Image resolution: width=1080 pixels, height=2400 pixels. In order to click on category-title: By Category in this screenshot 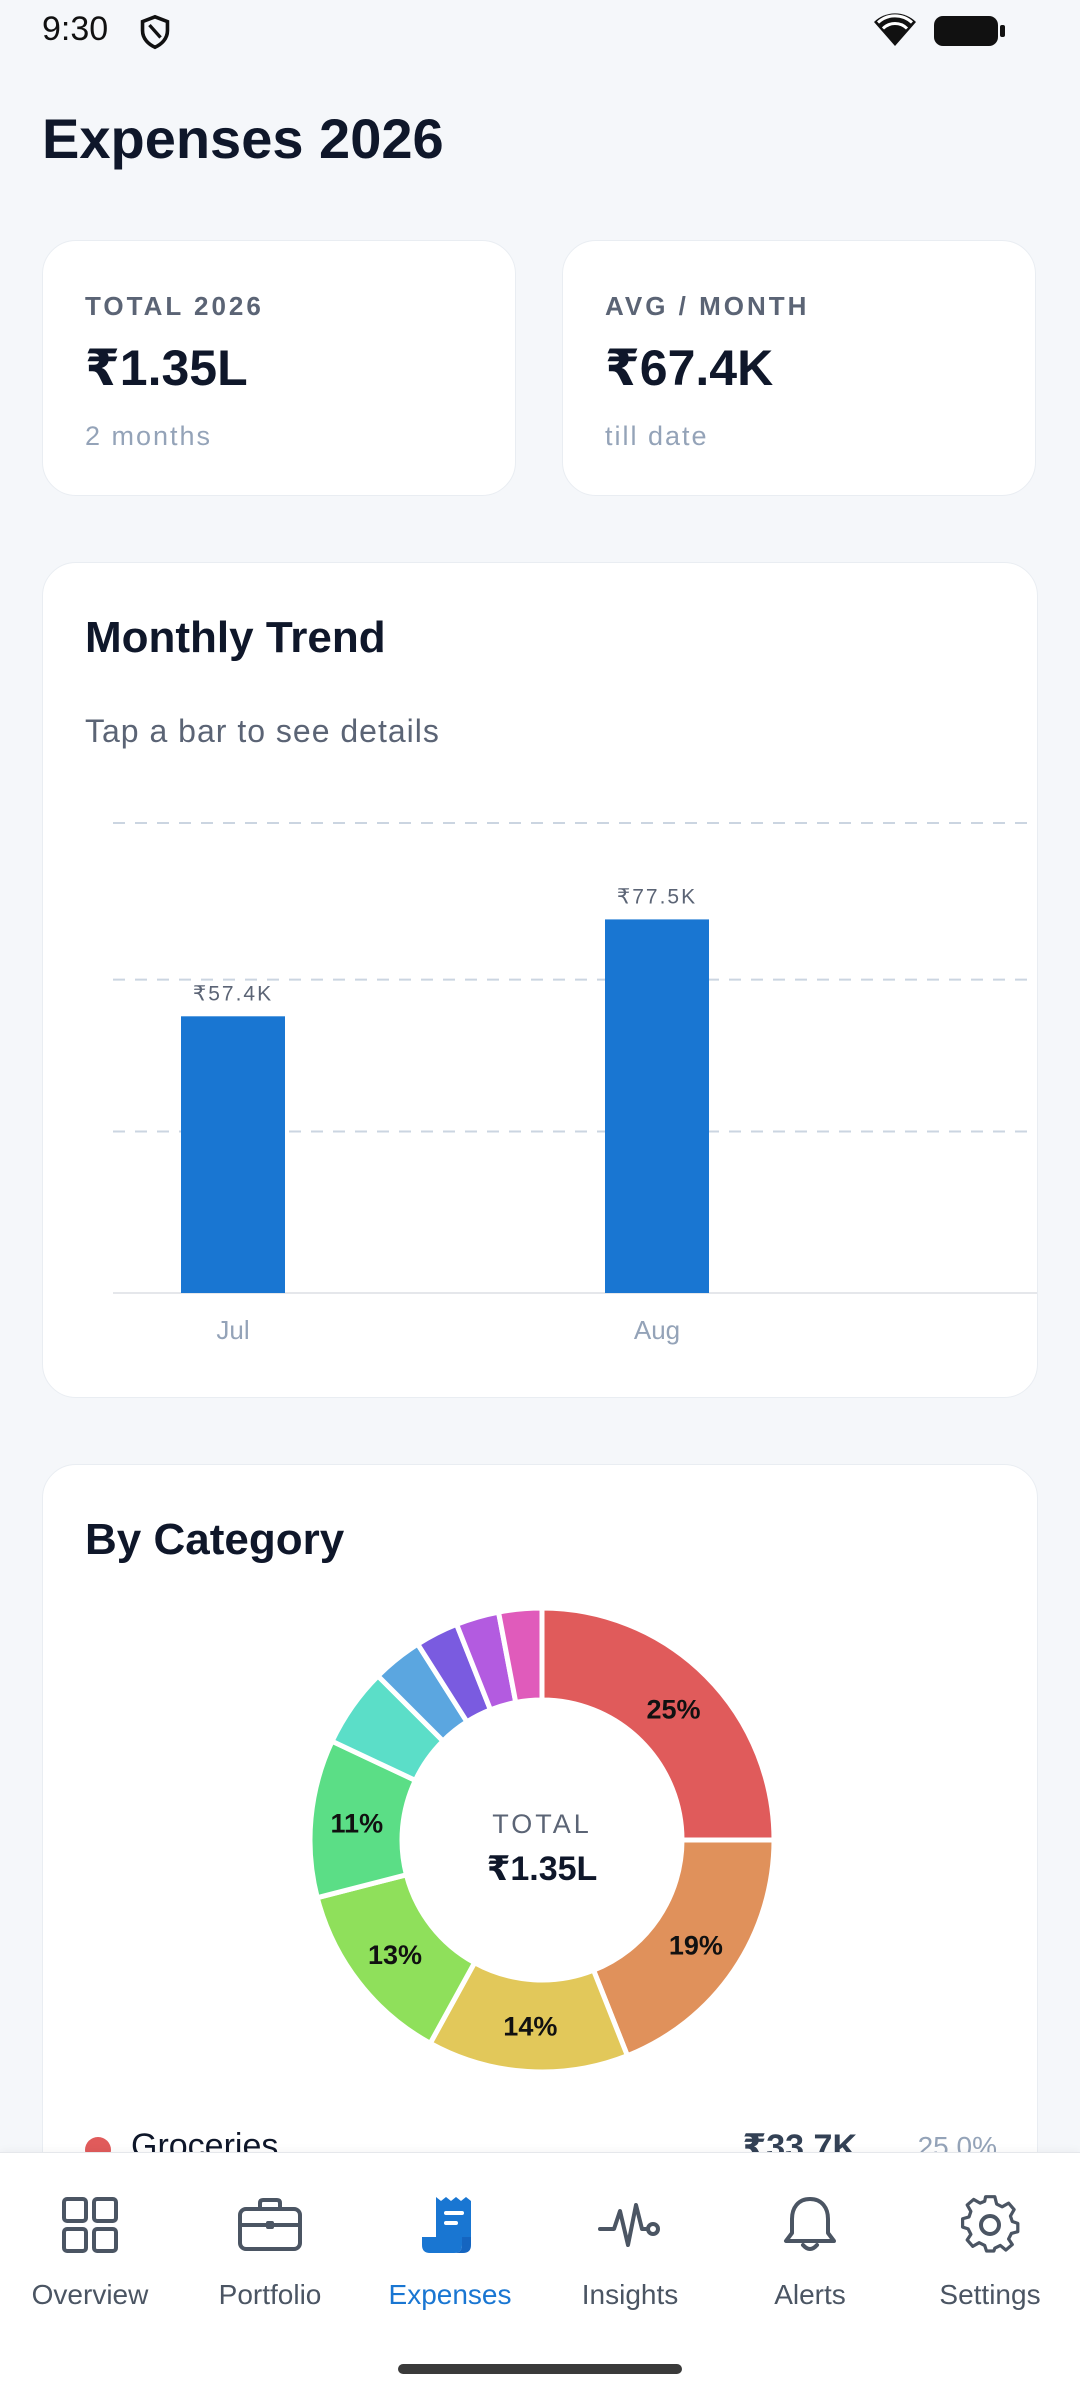, I will do `click(215, 1539)`.